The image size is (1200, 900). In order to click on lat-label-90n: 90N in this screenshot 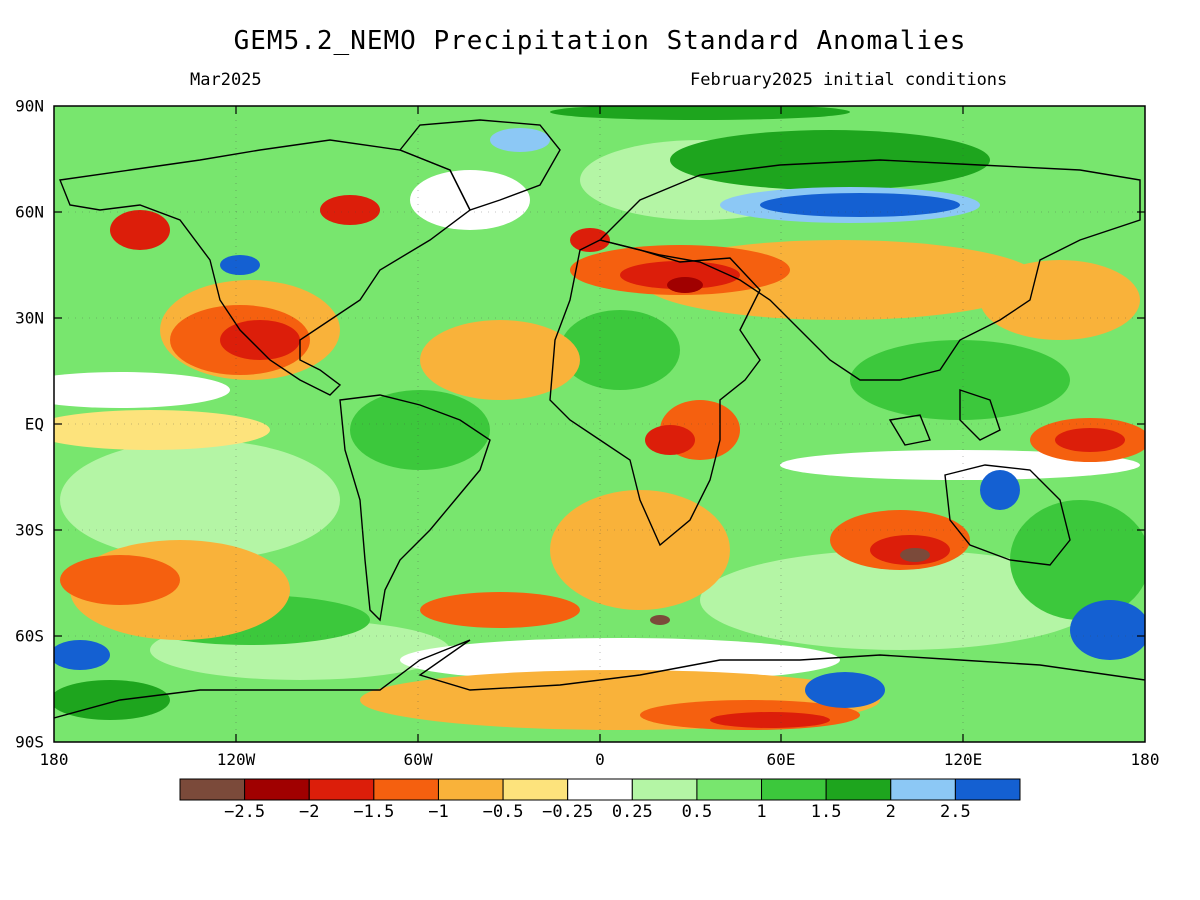, I will do `click(29, 106)`.